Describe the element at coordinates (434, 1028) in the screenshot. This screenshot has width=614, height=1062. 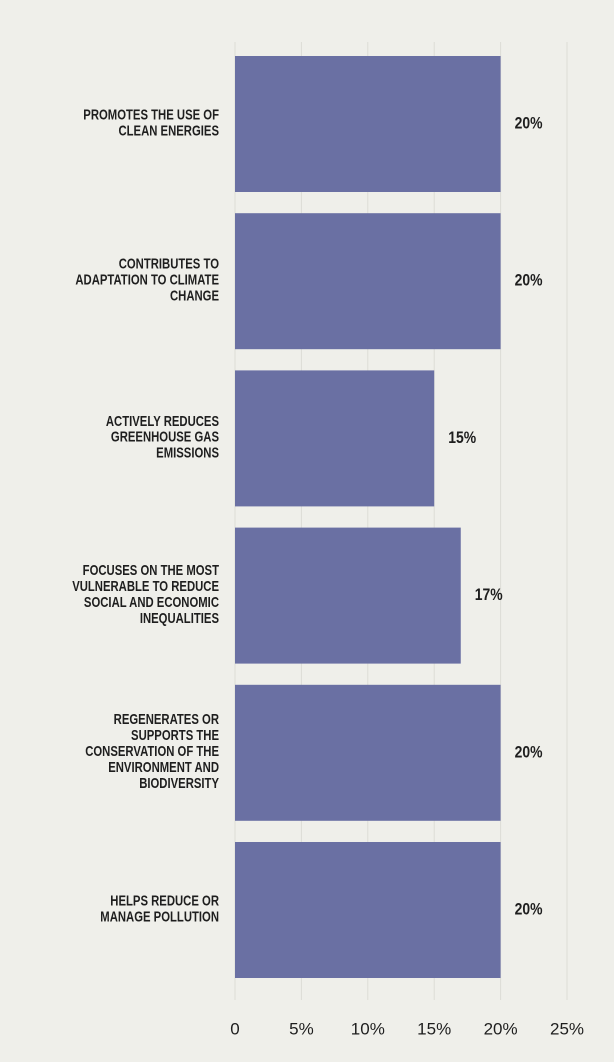
I see `x-tick-label: 15%` at that location.